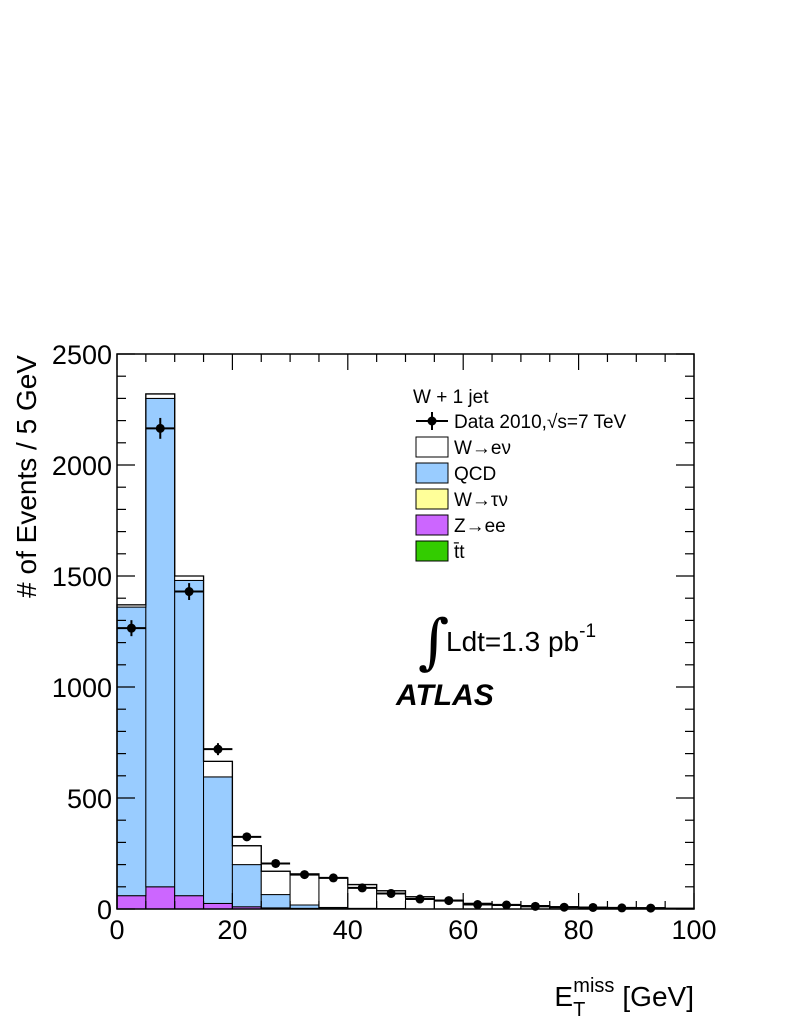 This screenshot has width=789, height=1021. I want to click on legend-label-qcd: QCD, so click(475, 474).